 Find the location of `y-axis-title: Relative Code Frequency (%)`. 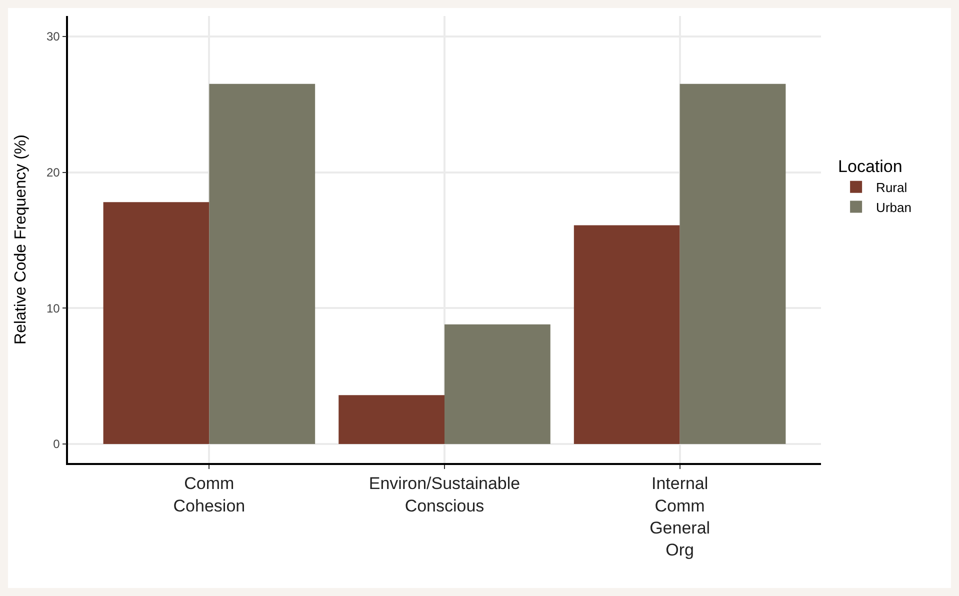

y-axis-title: Relative Code Frequency (%) is located at coordinates (21, 239).